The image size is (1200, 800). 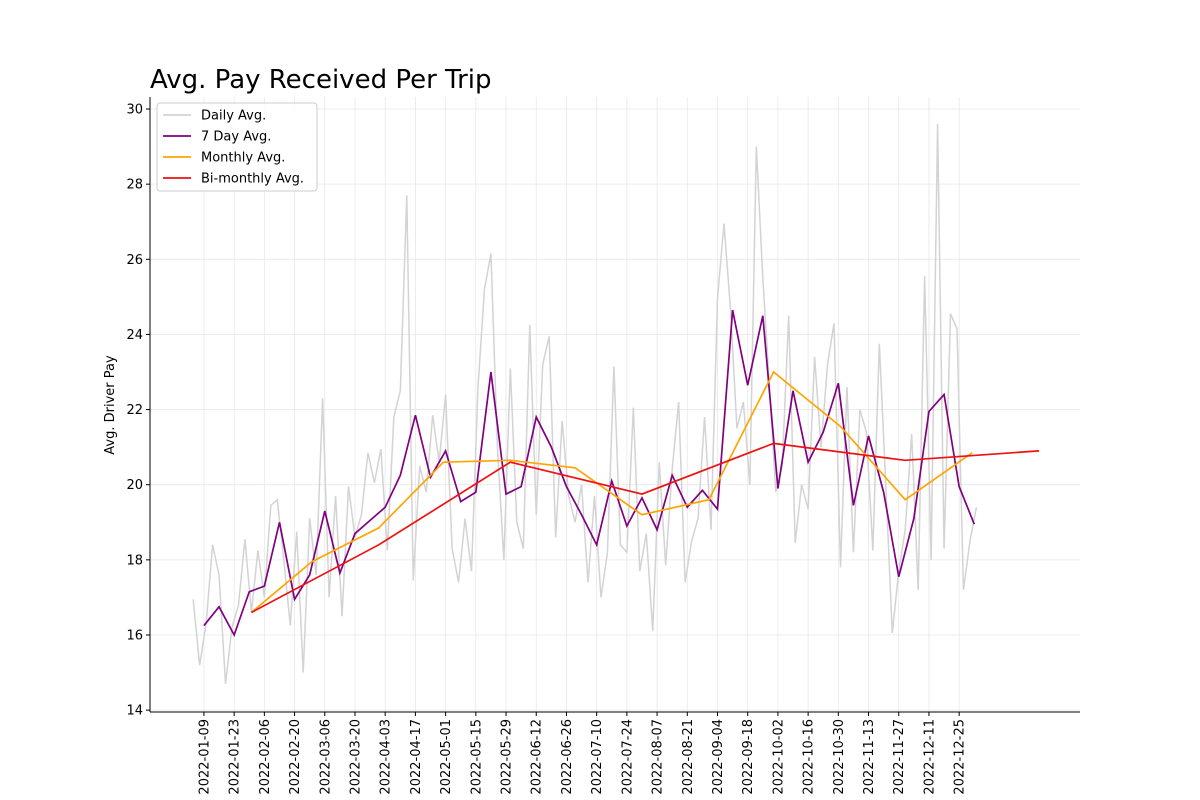 What do you see at coordinates (960, 757) in the screenshot?
I see `x-tick-label: 2022-12-25` at bounding box center [960, 757].